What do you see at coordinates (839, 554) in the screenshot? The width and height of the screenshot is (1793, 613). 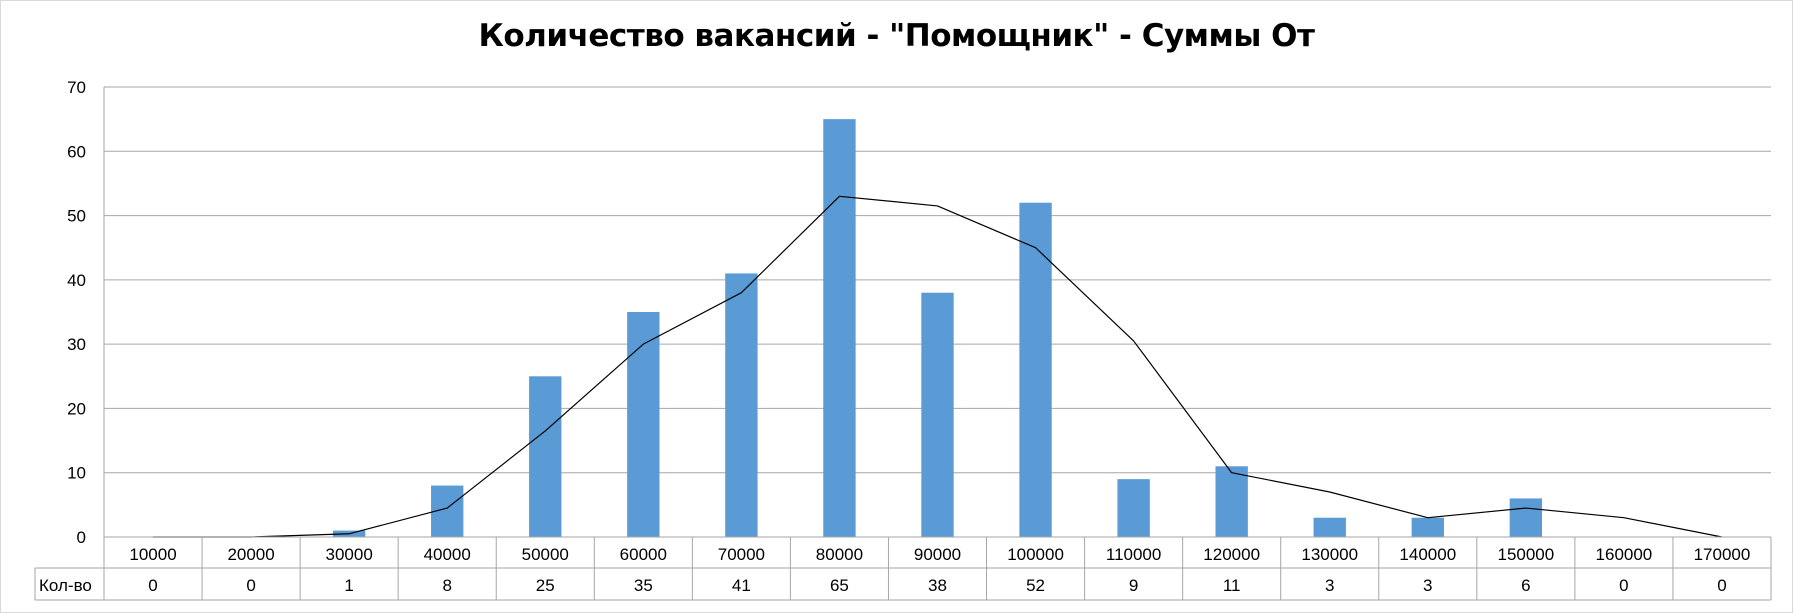 I see `x-tick-label: 80000` at bounding box center [839, 554].